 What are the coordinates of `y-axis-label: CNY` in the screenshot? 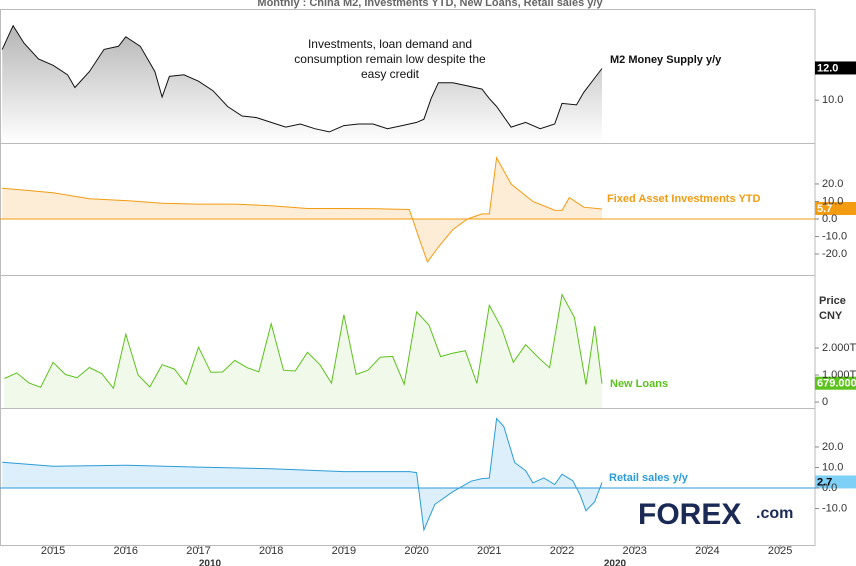 It's located at (831, 316).